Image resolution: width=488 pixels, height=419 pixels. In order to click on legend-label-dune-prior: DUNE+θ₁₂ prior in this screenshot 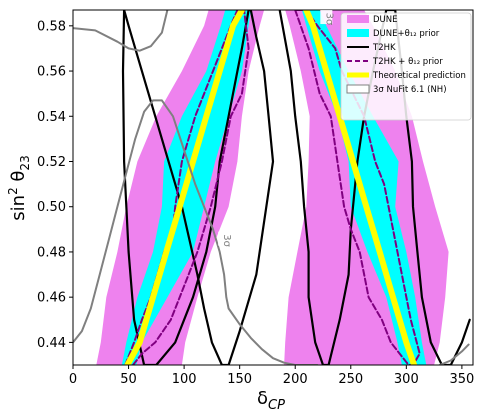, I will do `click(406, 34)`.